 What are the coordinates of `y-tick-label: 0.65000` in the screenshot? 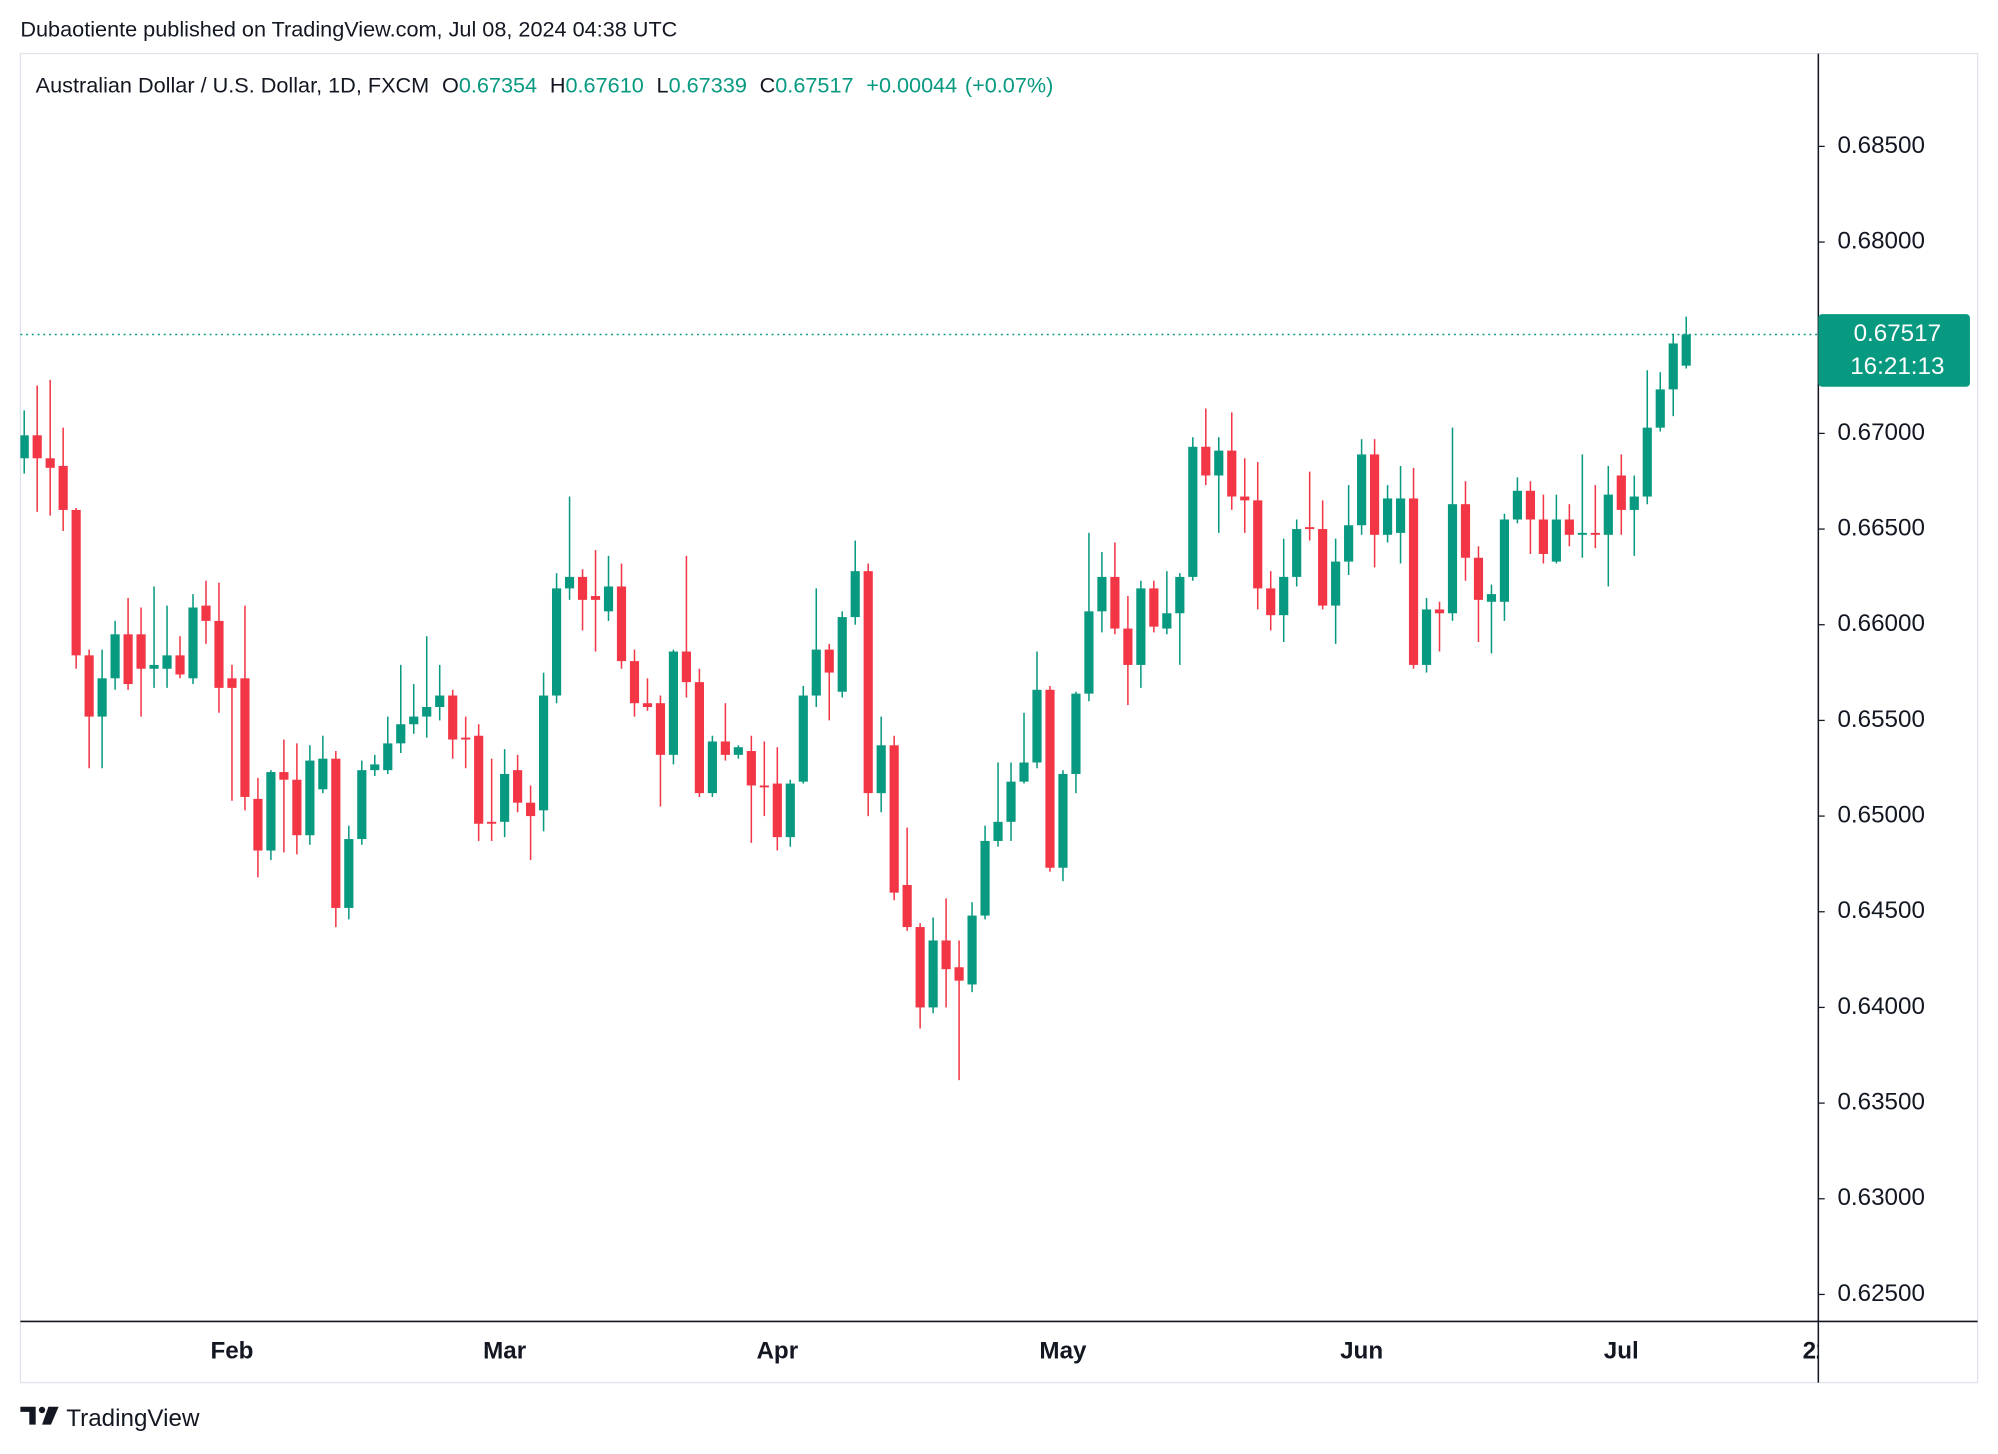 It's located at (1881, 814).